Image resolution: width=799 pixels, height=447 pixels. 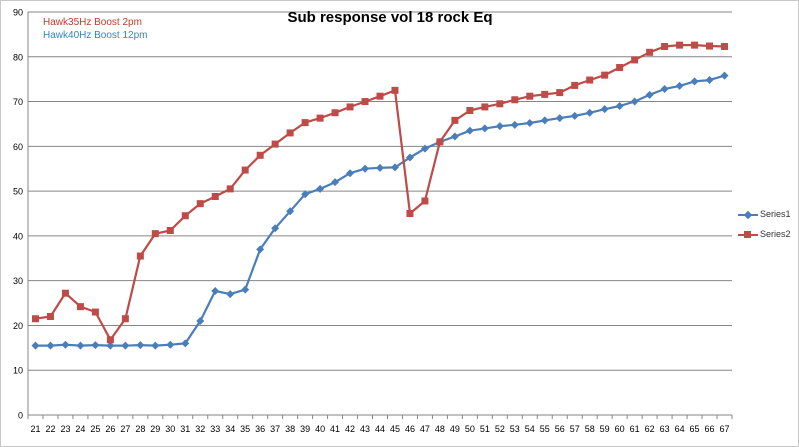 What do you see at coordinates (390, 17) in the screenshot?
I see `chart-title: Sub response vol 18 rock Eq` at bounding box center [390, 17].